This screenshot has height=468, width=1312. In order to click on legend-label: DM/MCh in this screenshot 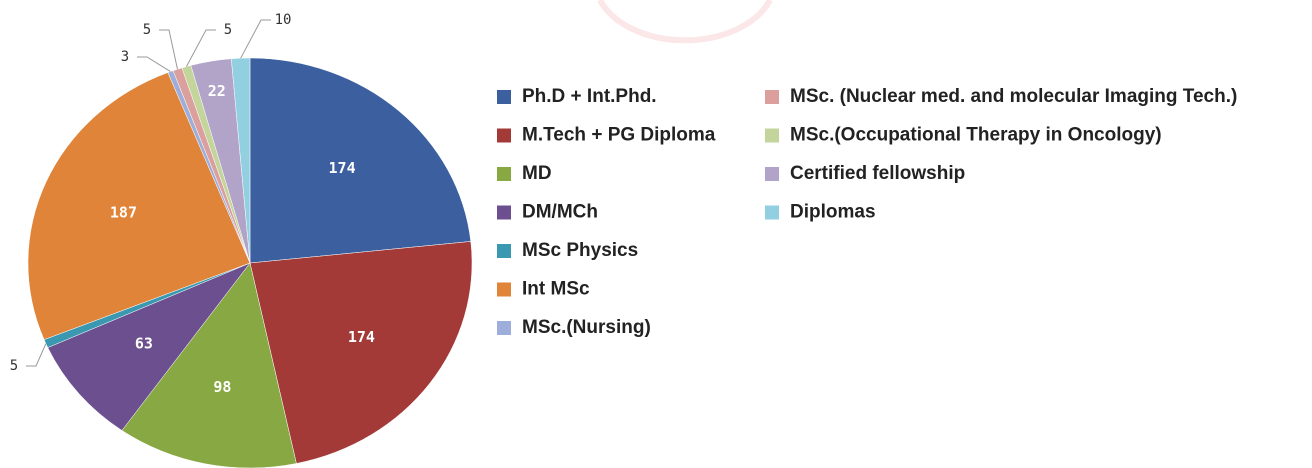, I will do `click(560, 212)`.